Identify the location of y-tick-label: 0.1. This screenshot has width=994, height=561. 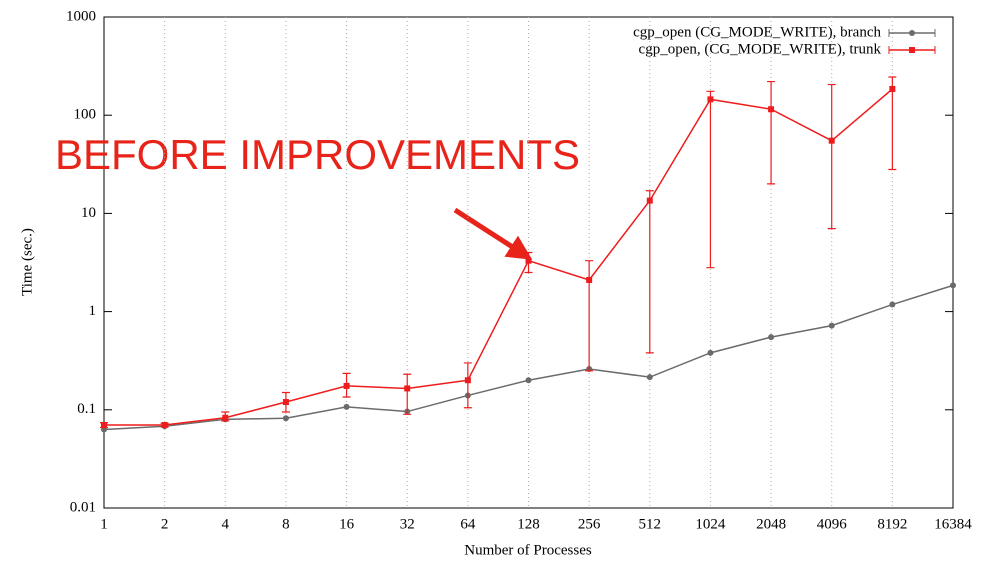
(86, 409).